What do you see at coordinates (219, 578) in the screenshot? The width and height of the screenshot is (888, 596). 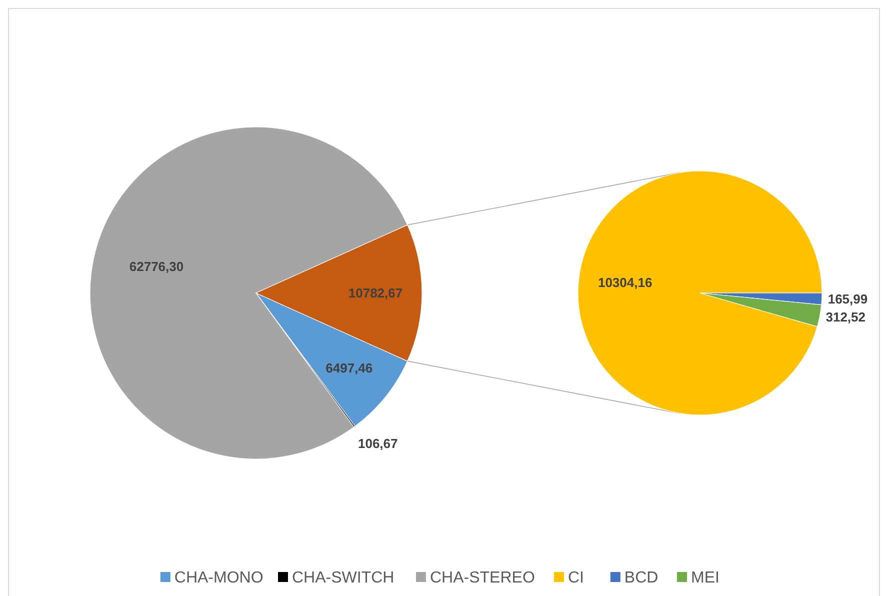 I see `legend-label: CHA-MONO` at bounding box center [219, 578].